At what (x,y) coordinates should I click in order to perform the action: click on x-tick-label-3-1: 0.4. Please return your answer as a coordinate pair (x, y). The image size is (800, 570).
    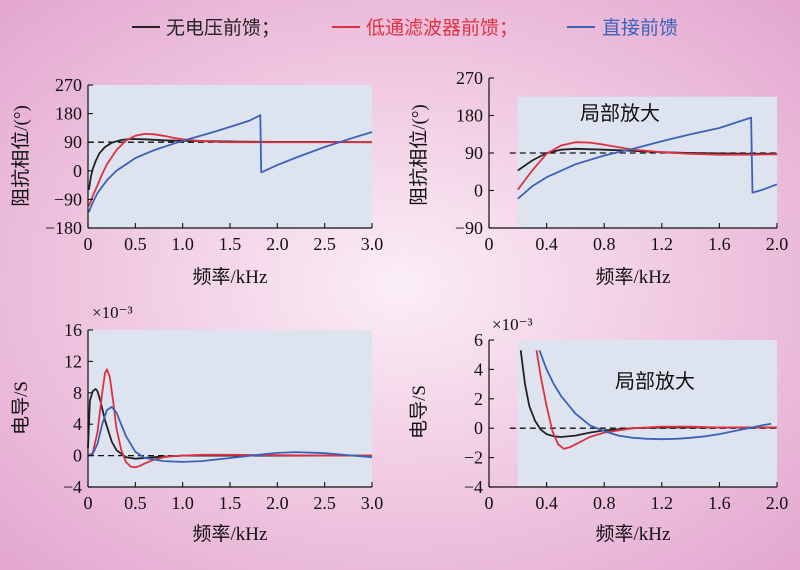
    Looking at the image, I should click on (546, 503).